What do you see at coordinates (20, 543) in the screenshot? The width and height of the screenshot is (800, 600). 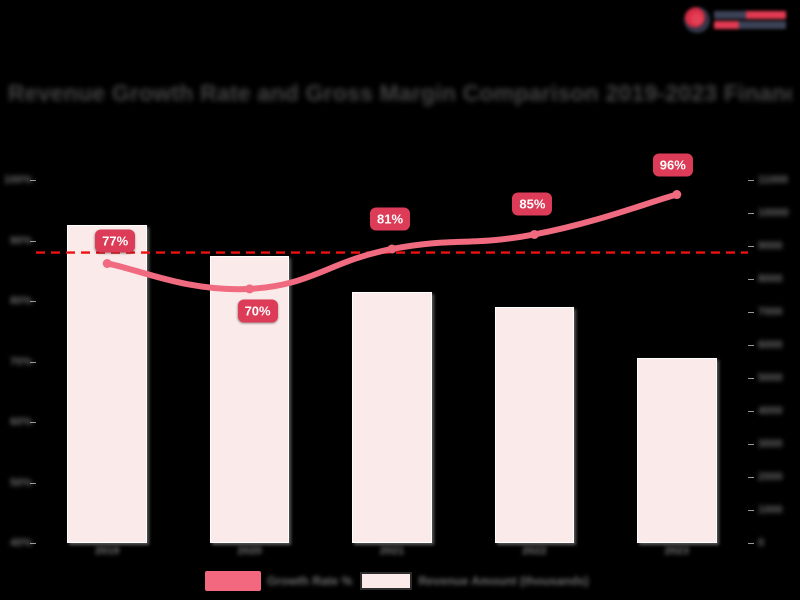 I see `left-axis-tick: 40%` at bounding box center [20, 543].